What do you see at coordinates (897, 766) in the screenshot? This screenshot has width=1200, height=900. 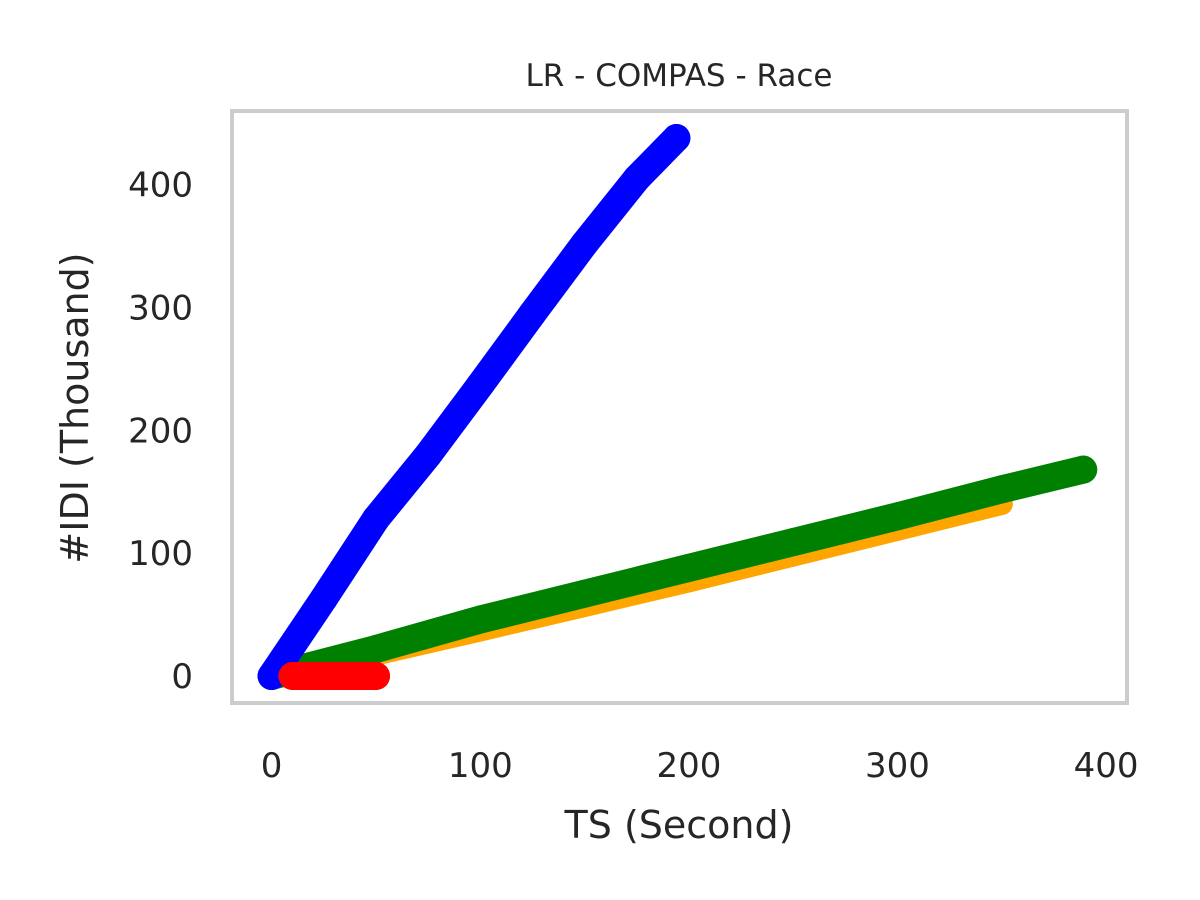 I see `x-tick-label: 300` at bounding box center [897, 766].